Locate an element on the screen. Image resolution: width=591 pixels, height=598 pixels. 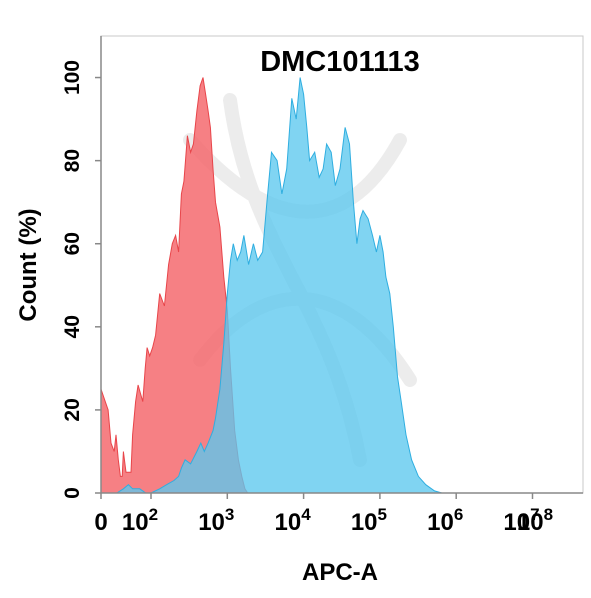
y-tick-label: 0 is located at coordinates (72, 493).